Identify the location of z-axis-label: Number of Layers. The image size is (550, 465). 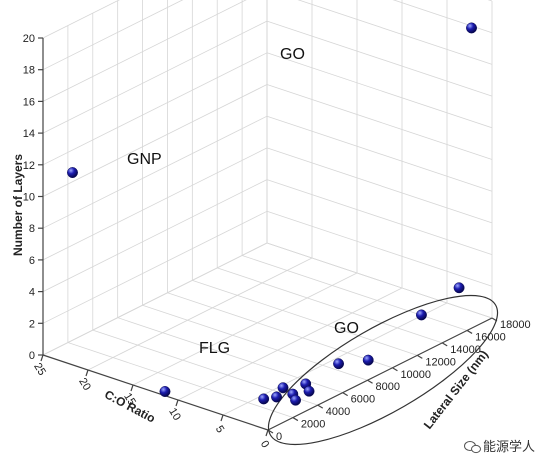
(18, 205).